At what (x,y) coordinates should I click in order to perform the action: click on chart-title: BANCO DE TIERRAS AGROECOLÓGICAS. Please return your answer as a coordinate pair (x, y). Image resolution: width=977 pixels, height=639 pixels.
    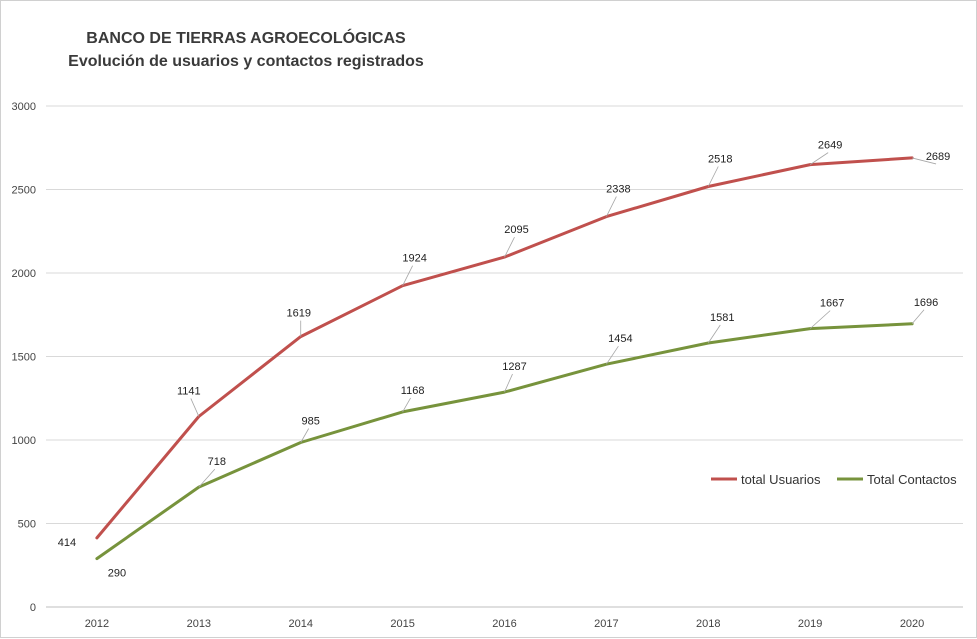
    Looking at the image, I should click on (246, 38).